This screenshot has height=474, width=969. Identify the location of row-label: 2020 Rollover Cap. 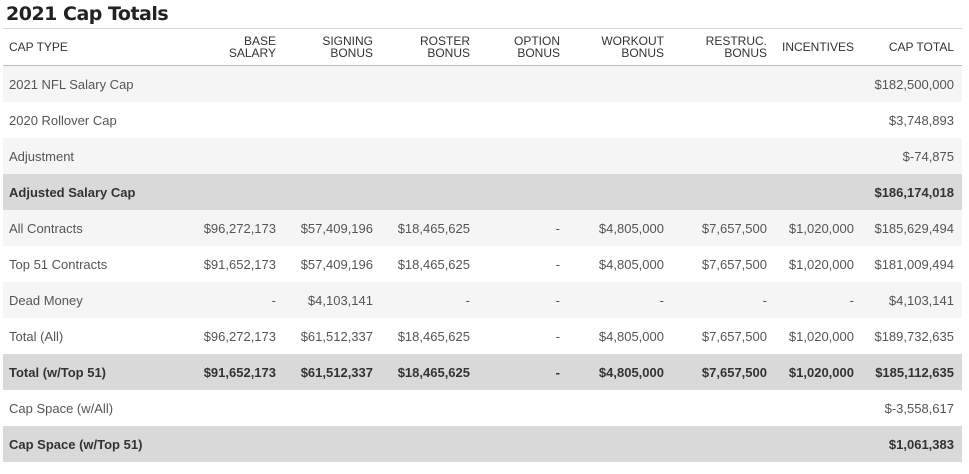
(94, 120).